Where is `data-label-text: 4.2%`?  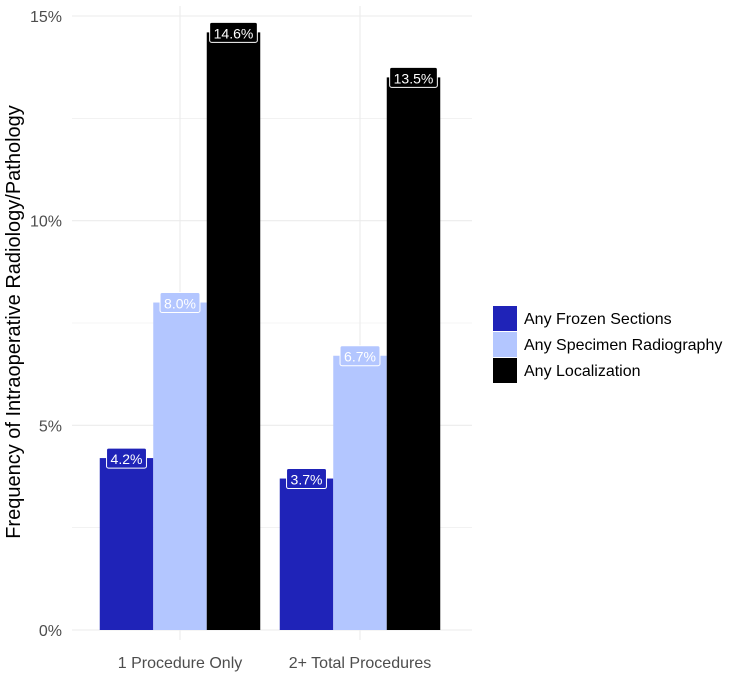 data-label-text: 4.2% is located at coordinates (127, 459).